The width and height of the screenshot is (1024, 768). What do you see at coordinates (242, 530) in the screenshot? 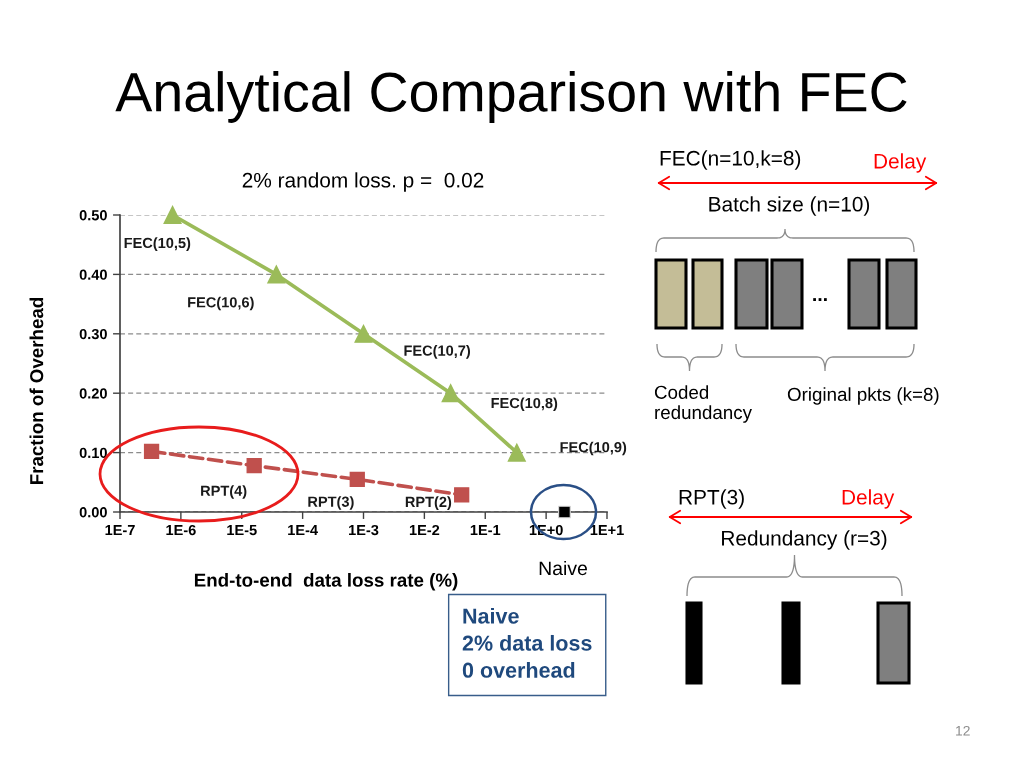
I see `x-tick-label: 1E-5` at bounding box center [242, 530].